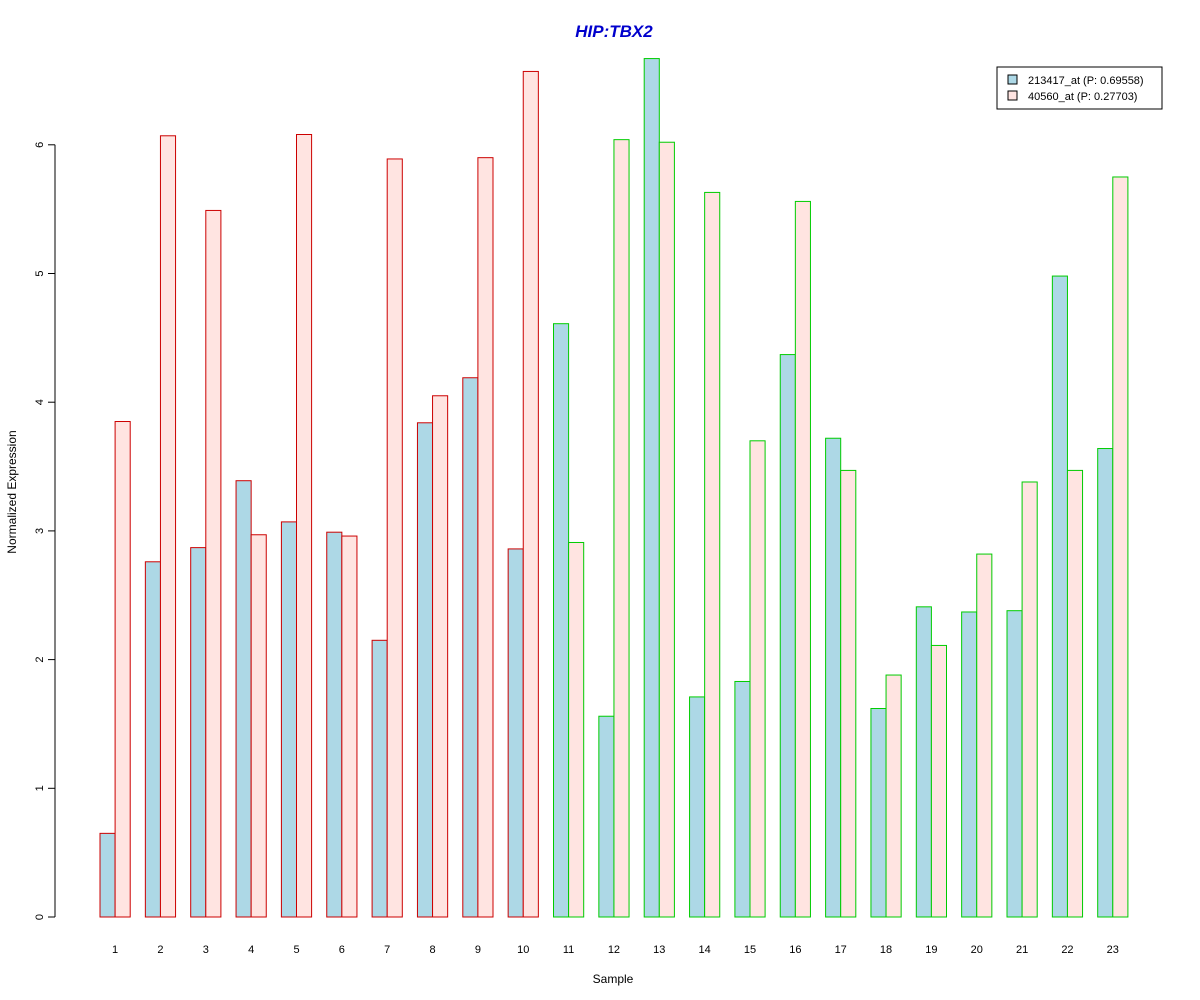  I want to click on y-tick-label: 5, so click(40, 273).